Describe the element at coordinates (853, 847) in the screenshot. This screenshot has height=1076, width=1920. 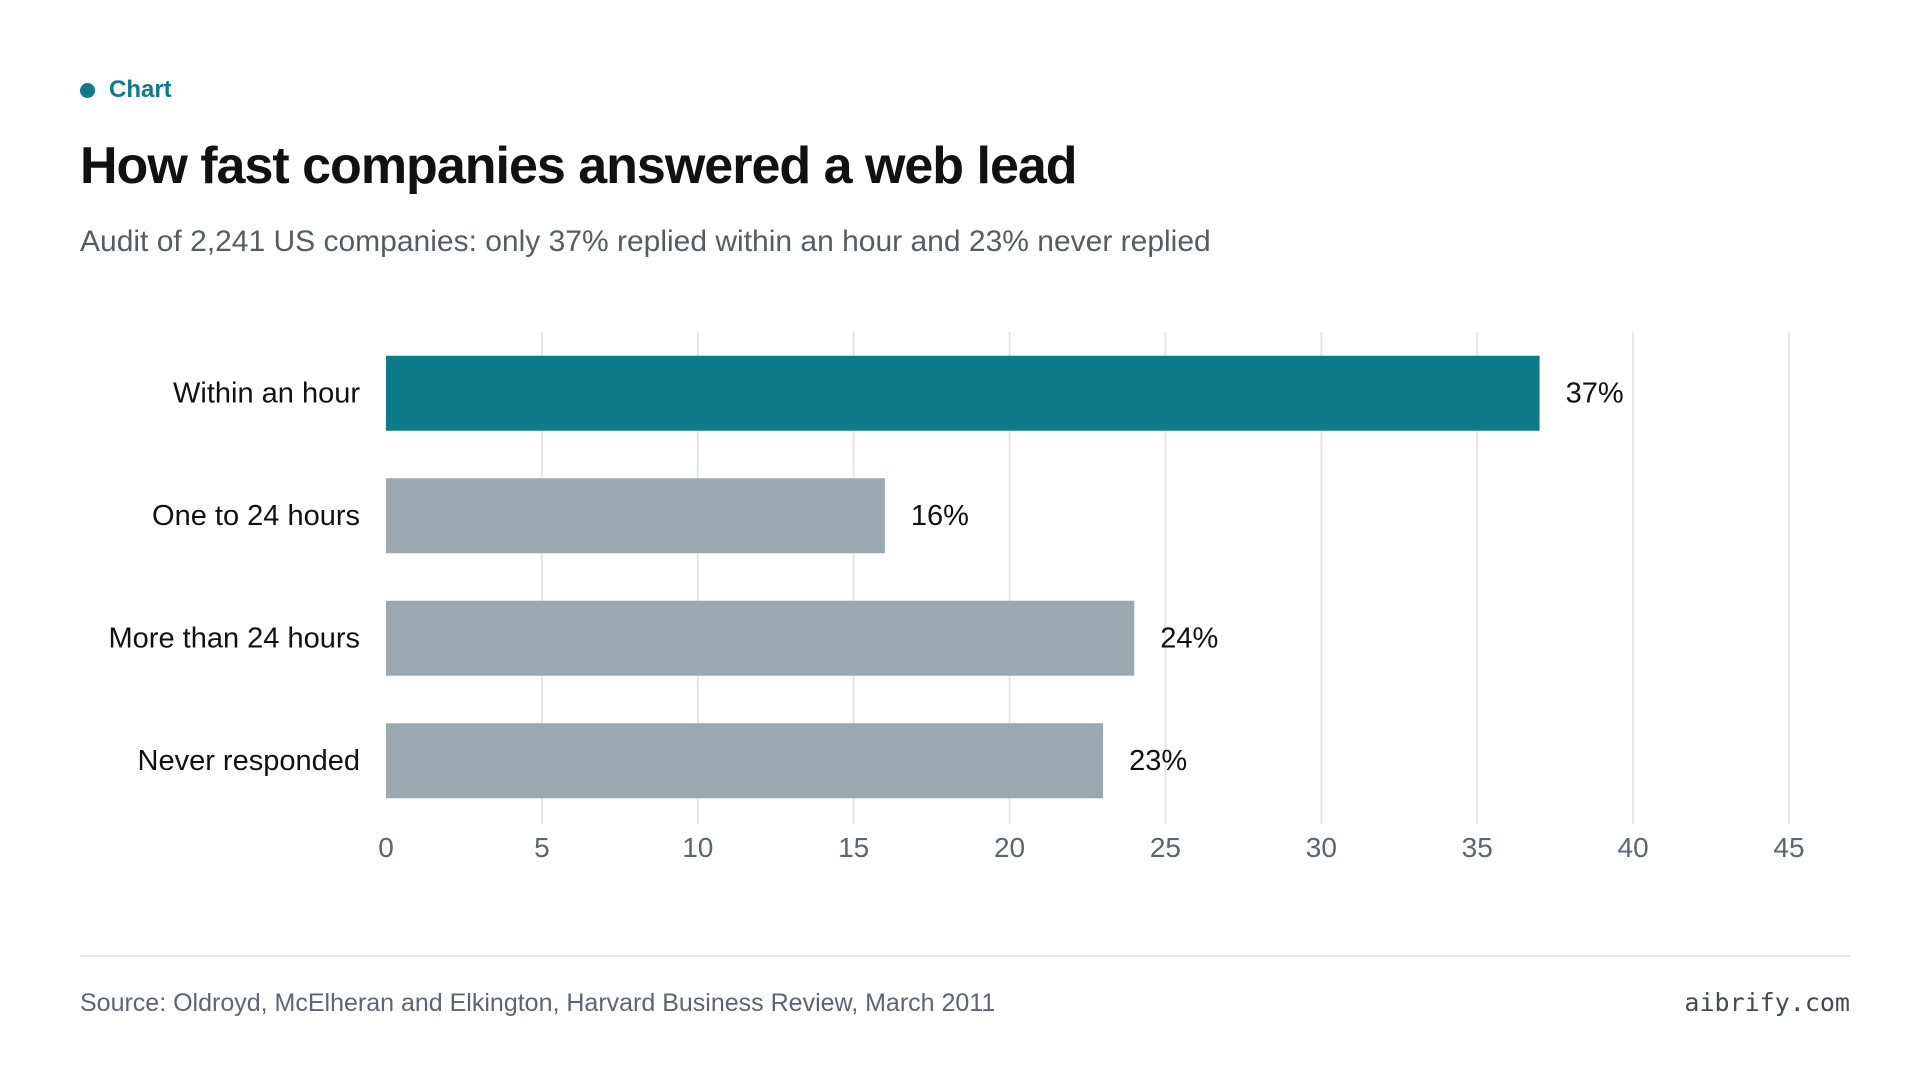
I see `x-tick-label: 15` at that location.